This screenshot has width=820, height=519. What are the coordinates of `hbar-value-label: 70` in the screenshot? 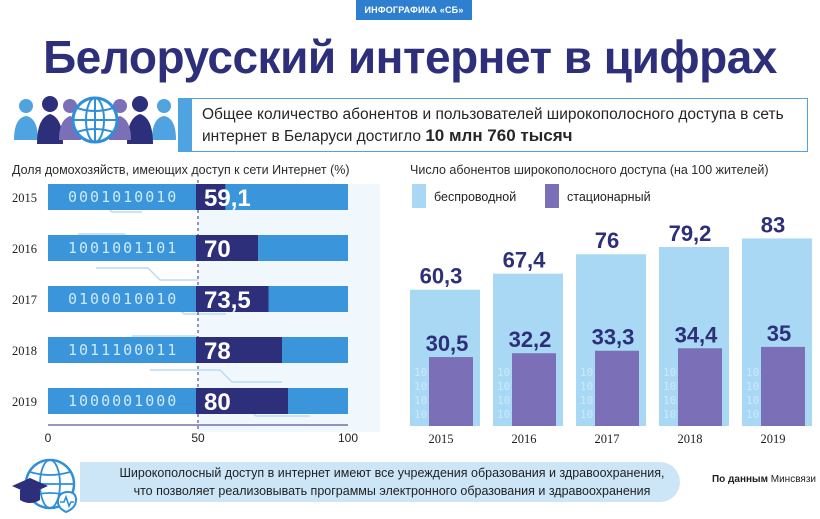 It's located at (217, 249).